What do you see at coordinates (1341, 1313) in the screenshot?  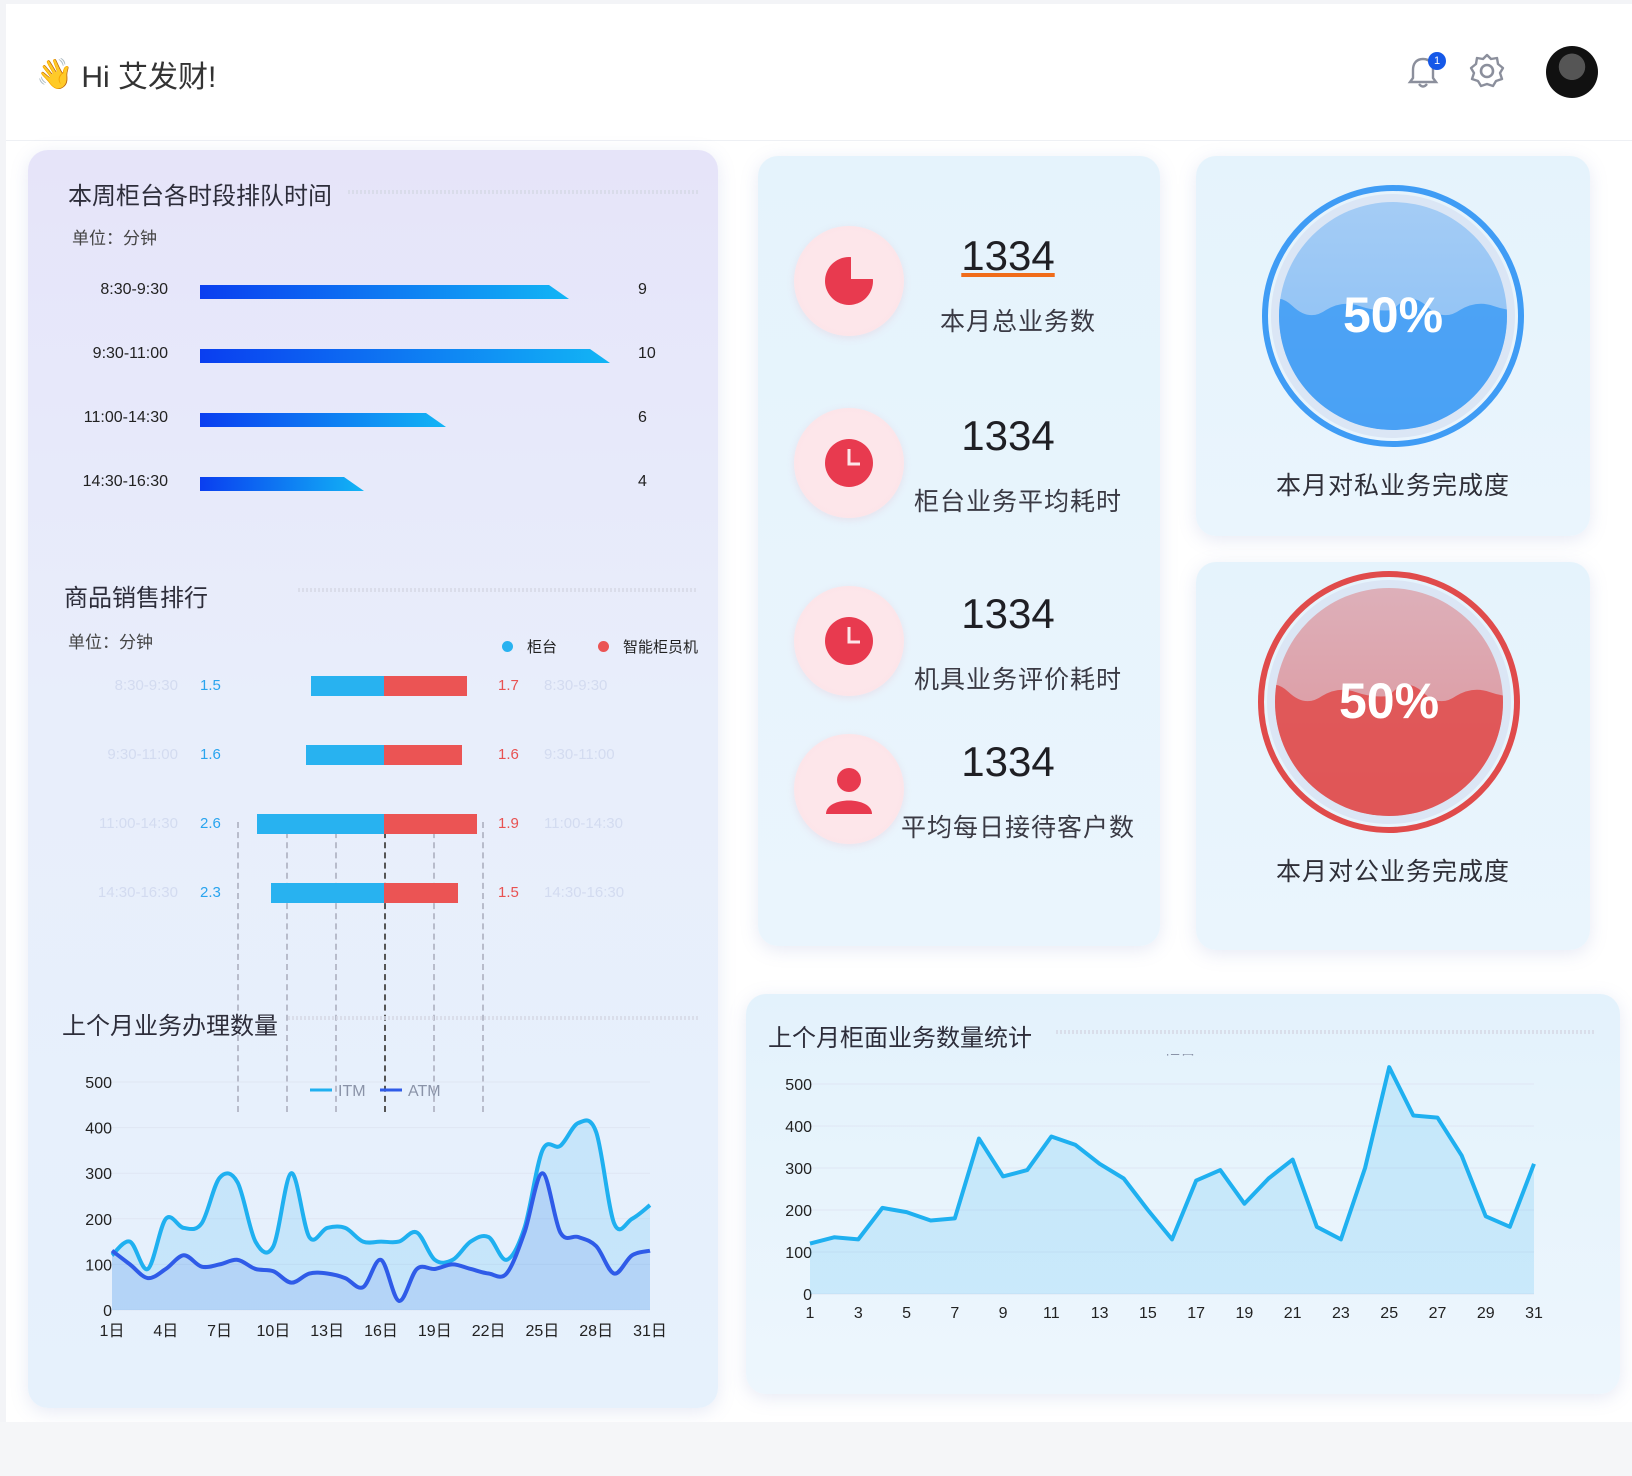 I see `x-tick-label: 23` at bounding box center [1341, 1313].